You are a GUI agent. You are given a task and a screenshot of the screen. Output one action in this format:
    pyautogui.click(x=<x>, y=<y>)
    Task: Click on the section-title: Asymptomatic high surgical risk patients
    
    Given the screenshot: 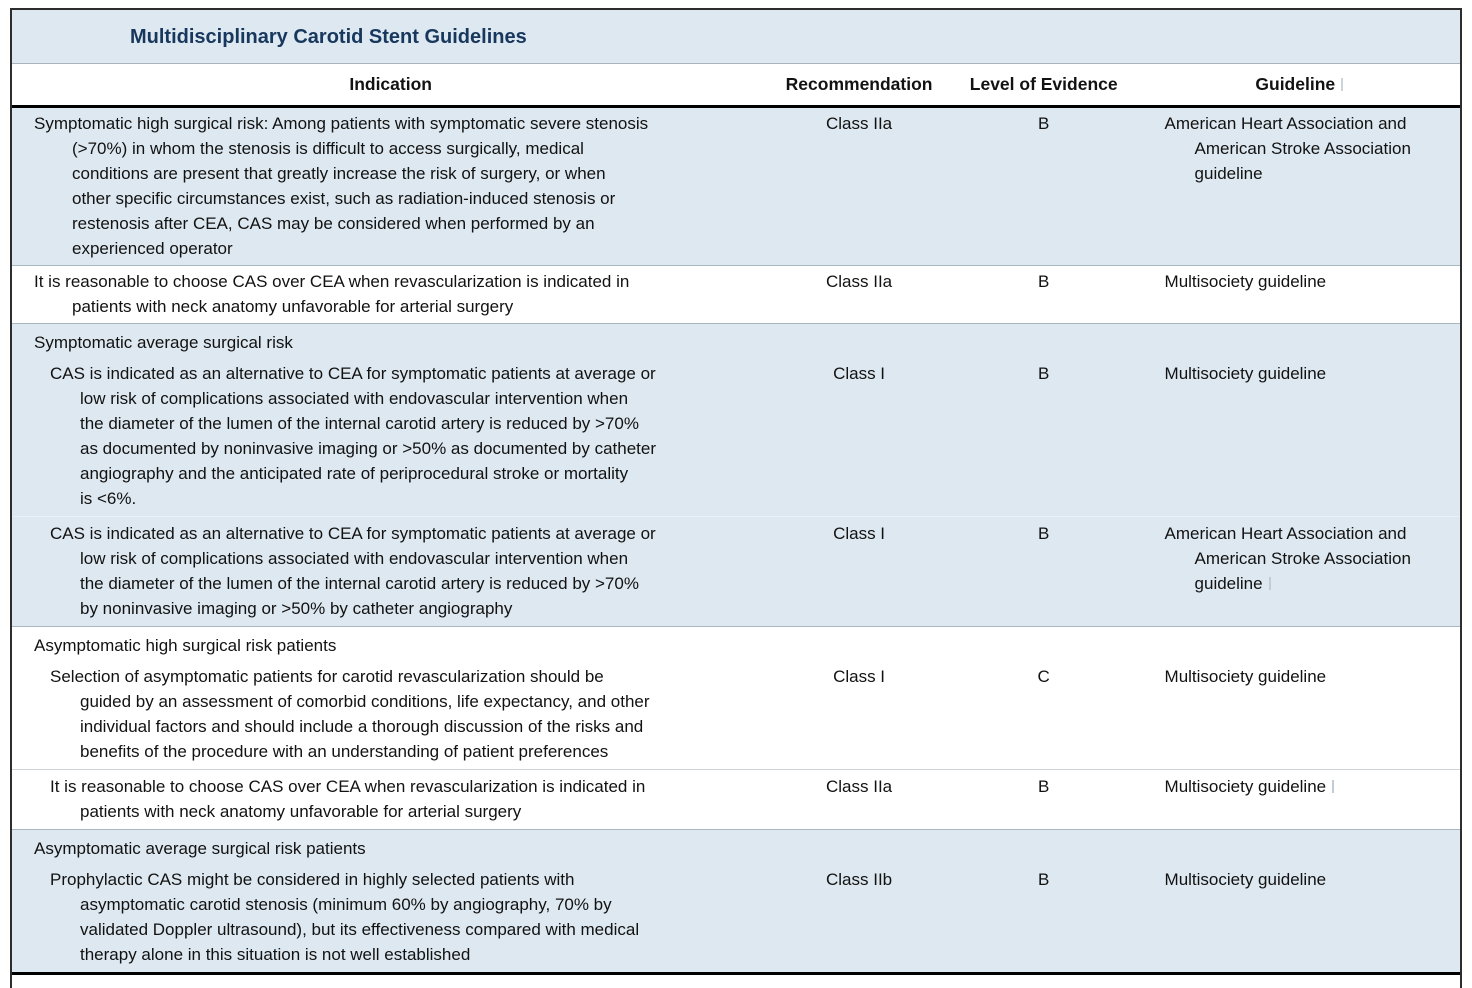 What is the action you would take?
    pyautogui.click(x=185, y=645)
    